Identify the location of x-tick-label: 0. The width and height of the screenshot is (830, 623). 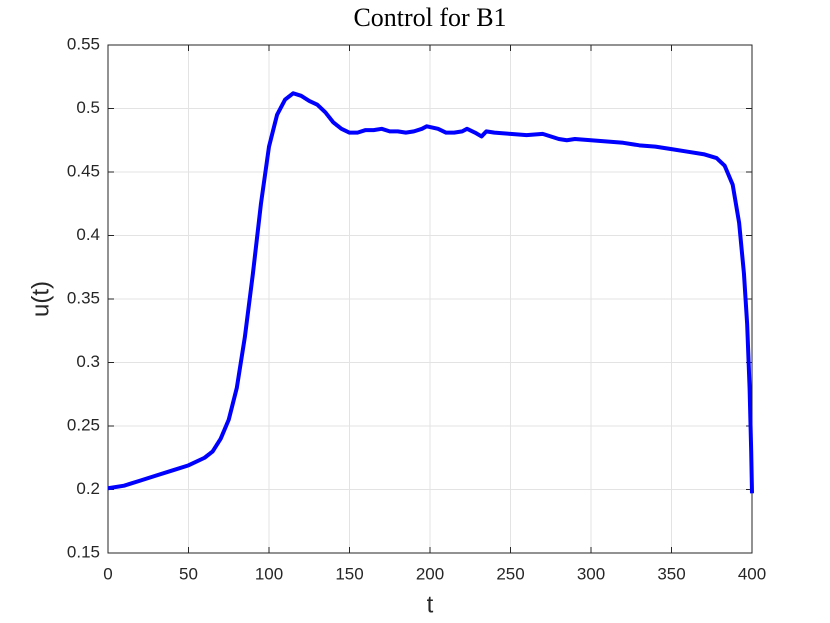
(107, 573).